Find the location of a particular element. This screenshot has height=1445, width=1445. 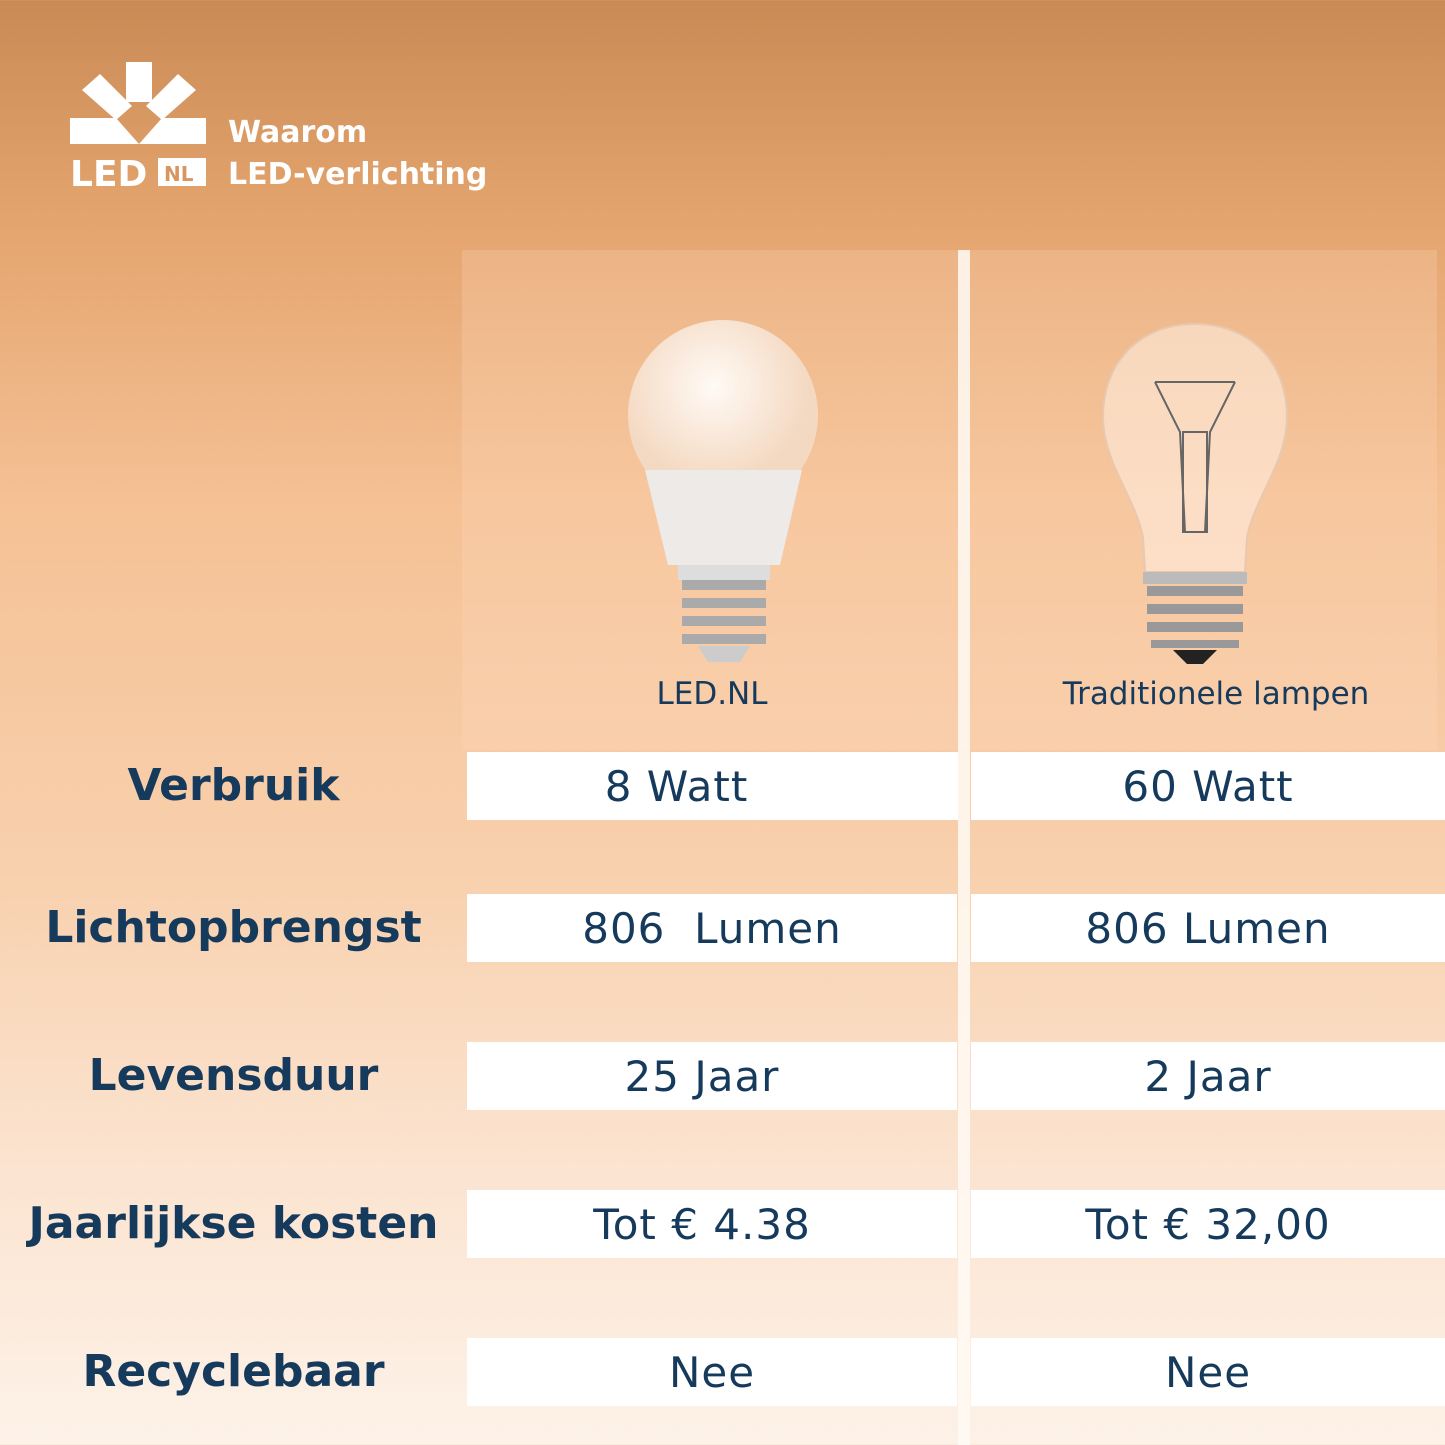

row-label: Jaarlijkse kosten is located at coordinates (233, 1223).